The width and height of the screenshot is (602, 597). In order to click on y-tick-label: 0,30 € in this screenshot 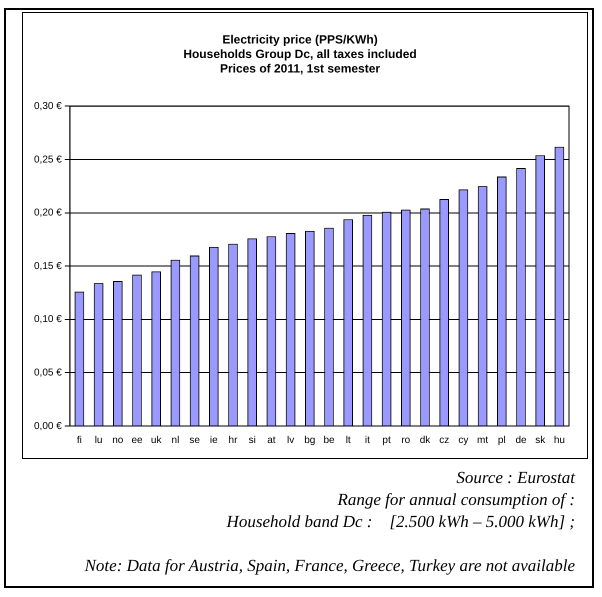, I will do `click(48, 106)`.